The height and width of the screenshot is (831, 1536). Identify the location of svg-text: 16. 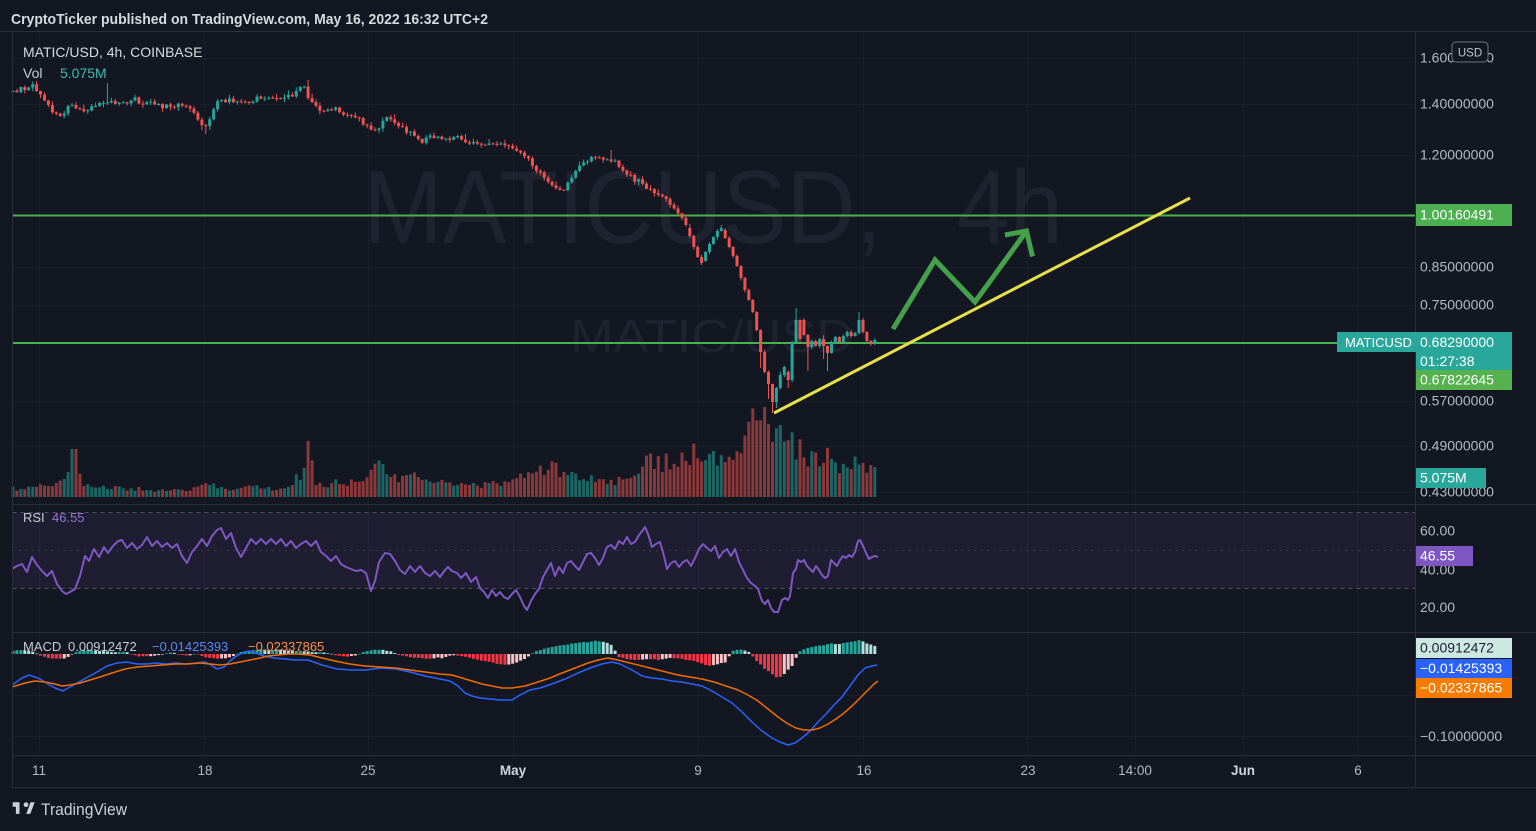
(863, 770).